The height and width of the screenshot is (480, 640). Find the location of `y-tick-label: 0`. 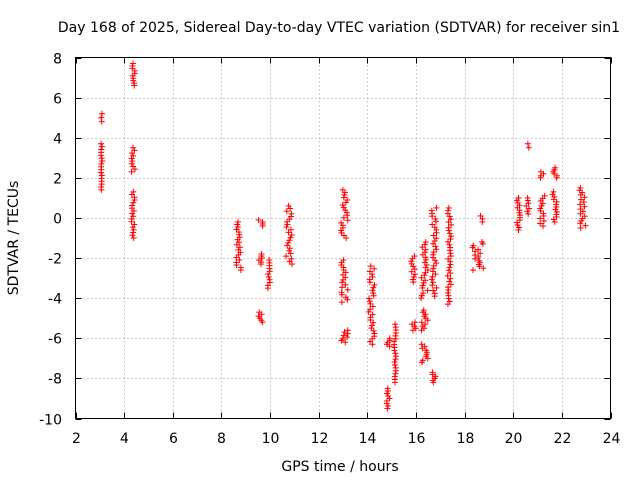

y-tick-label: 0 is located at coordinates (57, 220).